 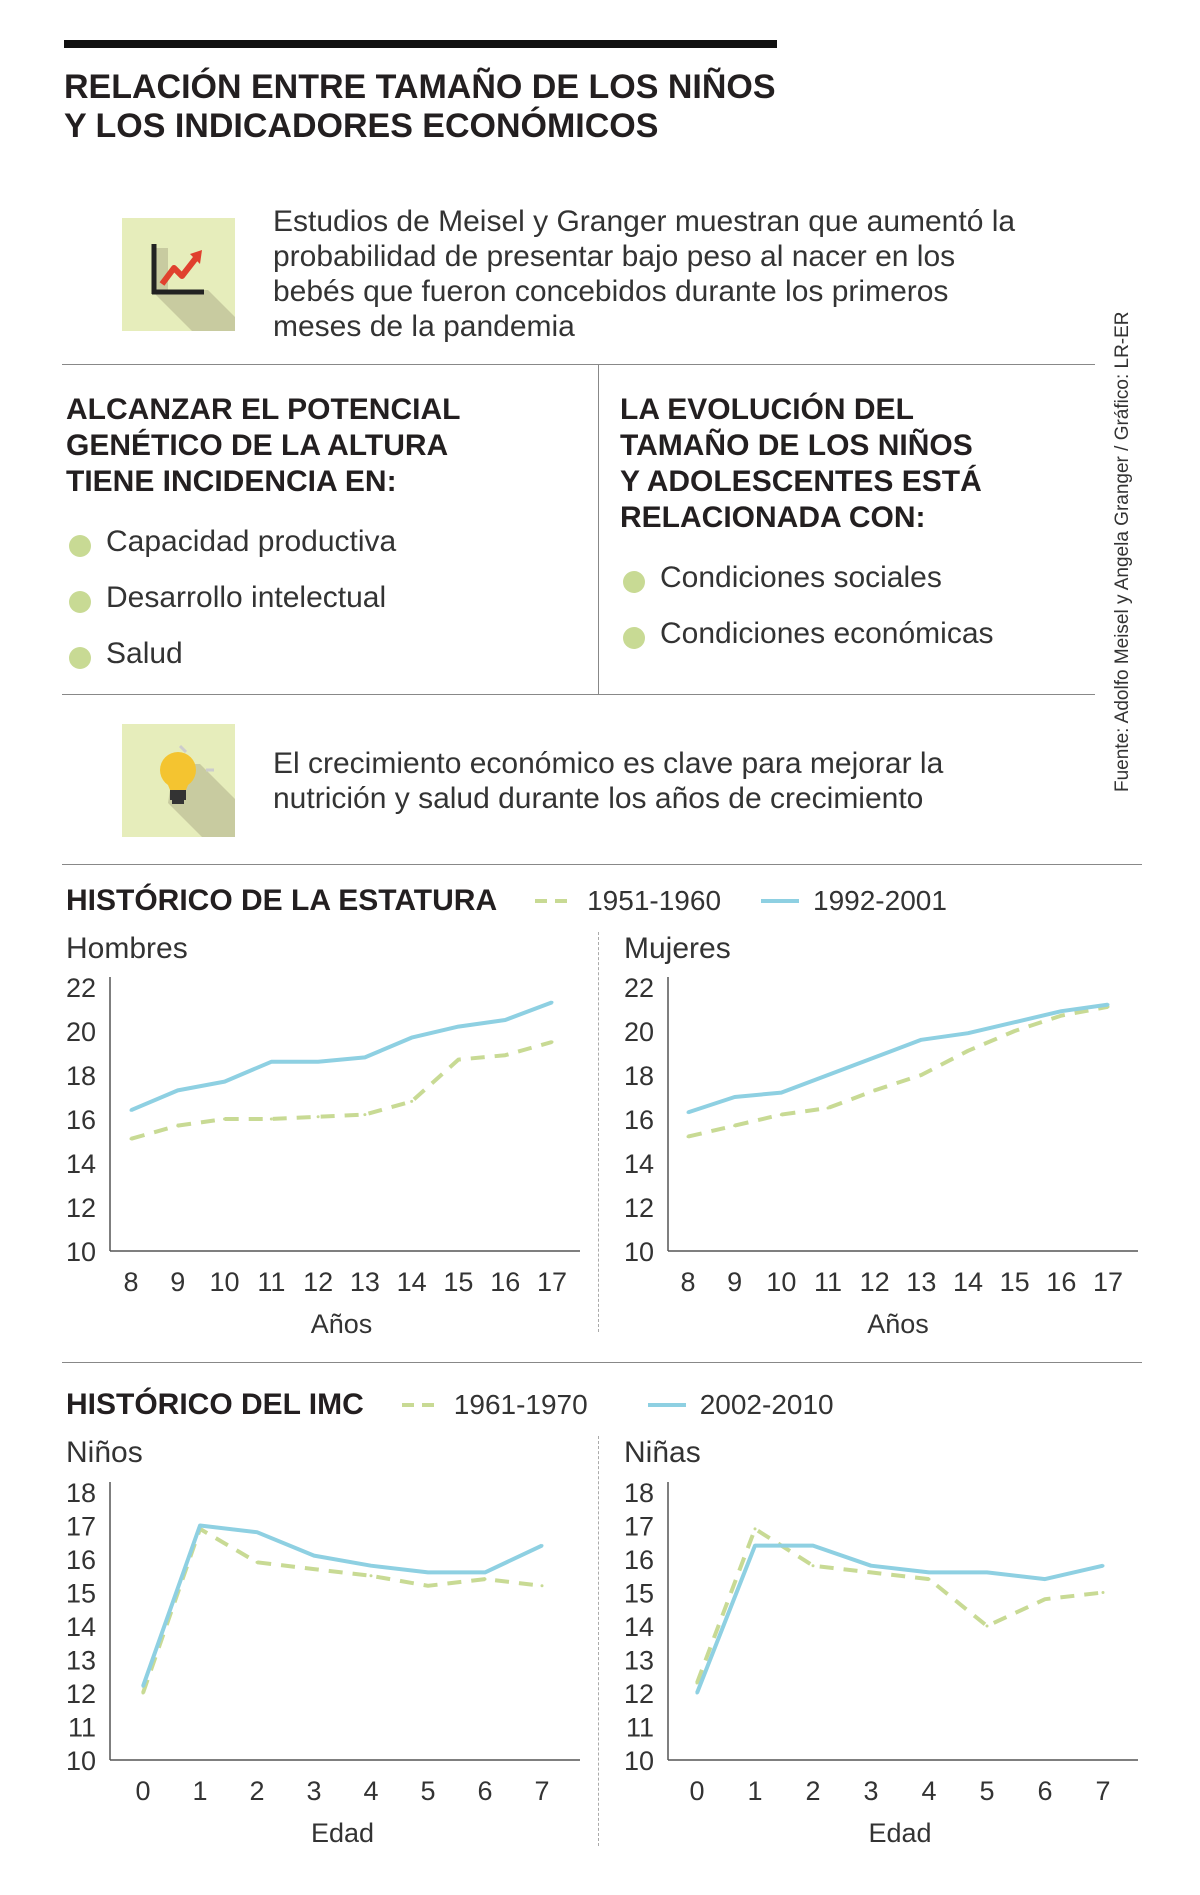 What do you see at coordinates (639, 1493) in the screenshot?
I see `y-tick-label: 18` at bounding box center [639, 1493].